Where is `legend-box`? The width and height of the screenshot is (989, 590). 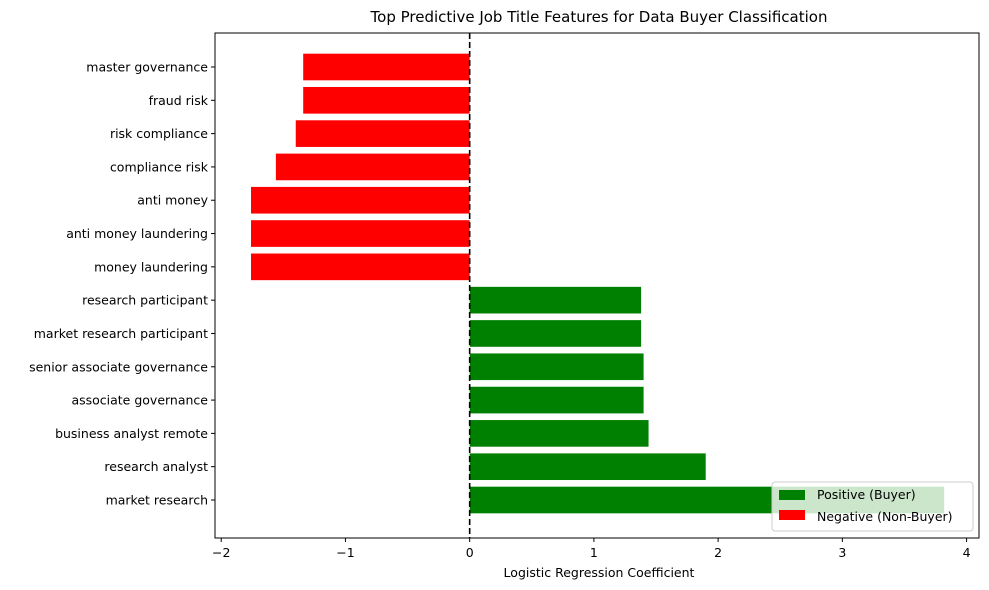
legend-box is located at coordinates (872, 506).